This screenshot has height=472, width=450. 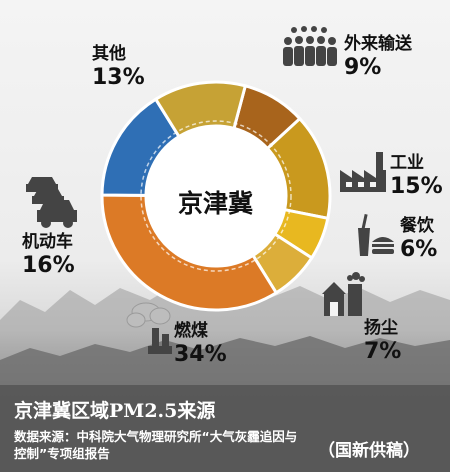 I want to click on label-external-name: 外来输送, so click(x=378, y=44).